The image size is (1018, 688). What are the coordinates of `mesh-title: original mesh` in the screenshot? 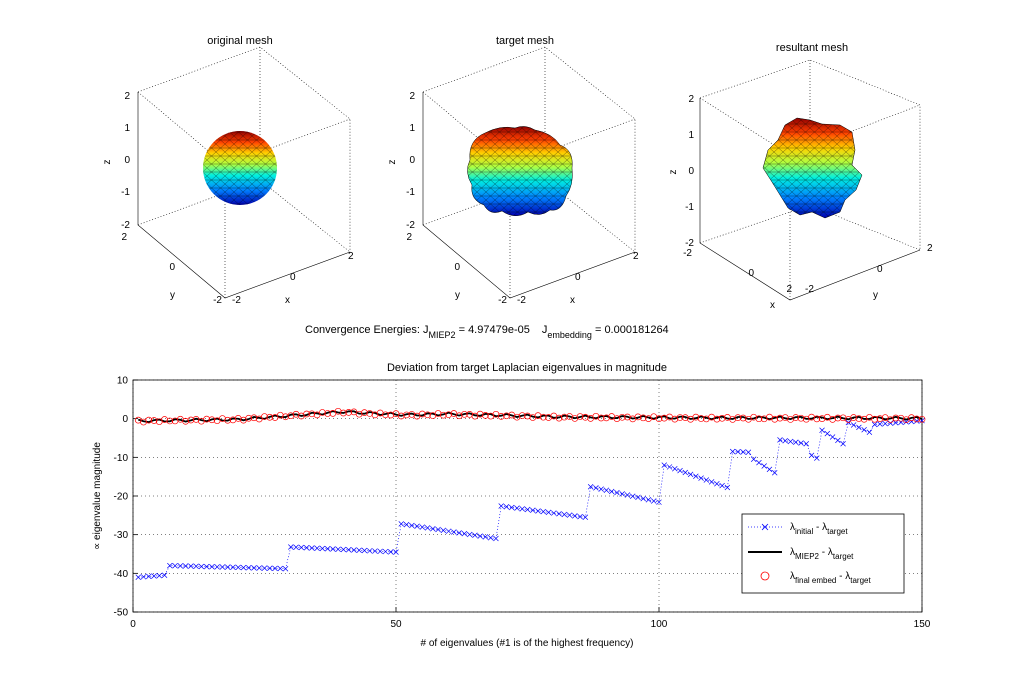 It's located at (239, 41).